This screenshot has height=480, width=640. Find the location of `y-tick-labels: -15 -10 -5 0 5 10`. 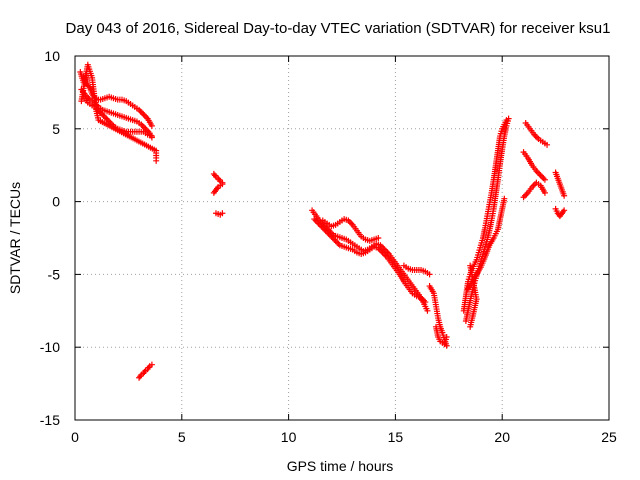

y-tick-labels: -15 -10 -5 0 5 10 is located at coordinates (50, 238).